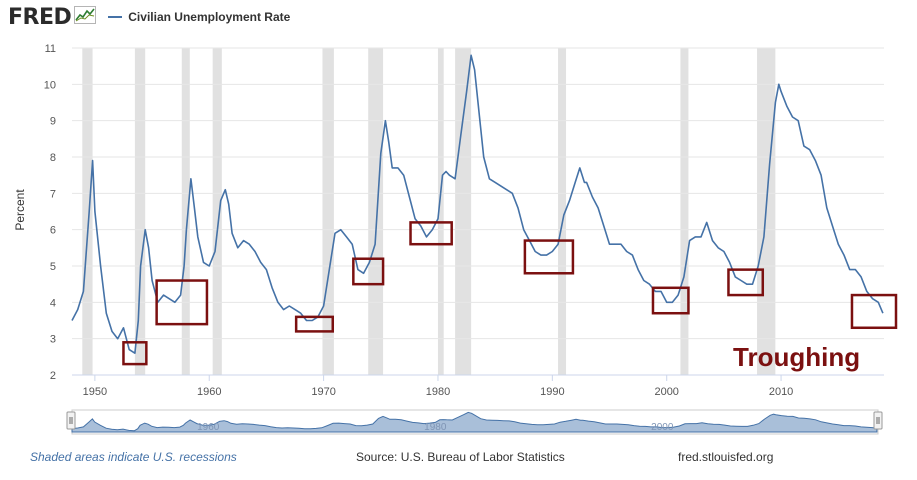 The image size is (917, 480). What do you see at coordinates (666, 392) in the screenshot?
I see `x-tick-label: 2000` at bounding box center [666, 392].